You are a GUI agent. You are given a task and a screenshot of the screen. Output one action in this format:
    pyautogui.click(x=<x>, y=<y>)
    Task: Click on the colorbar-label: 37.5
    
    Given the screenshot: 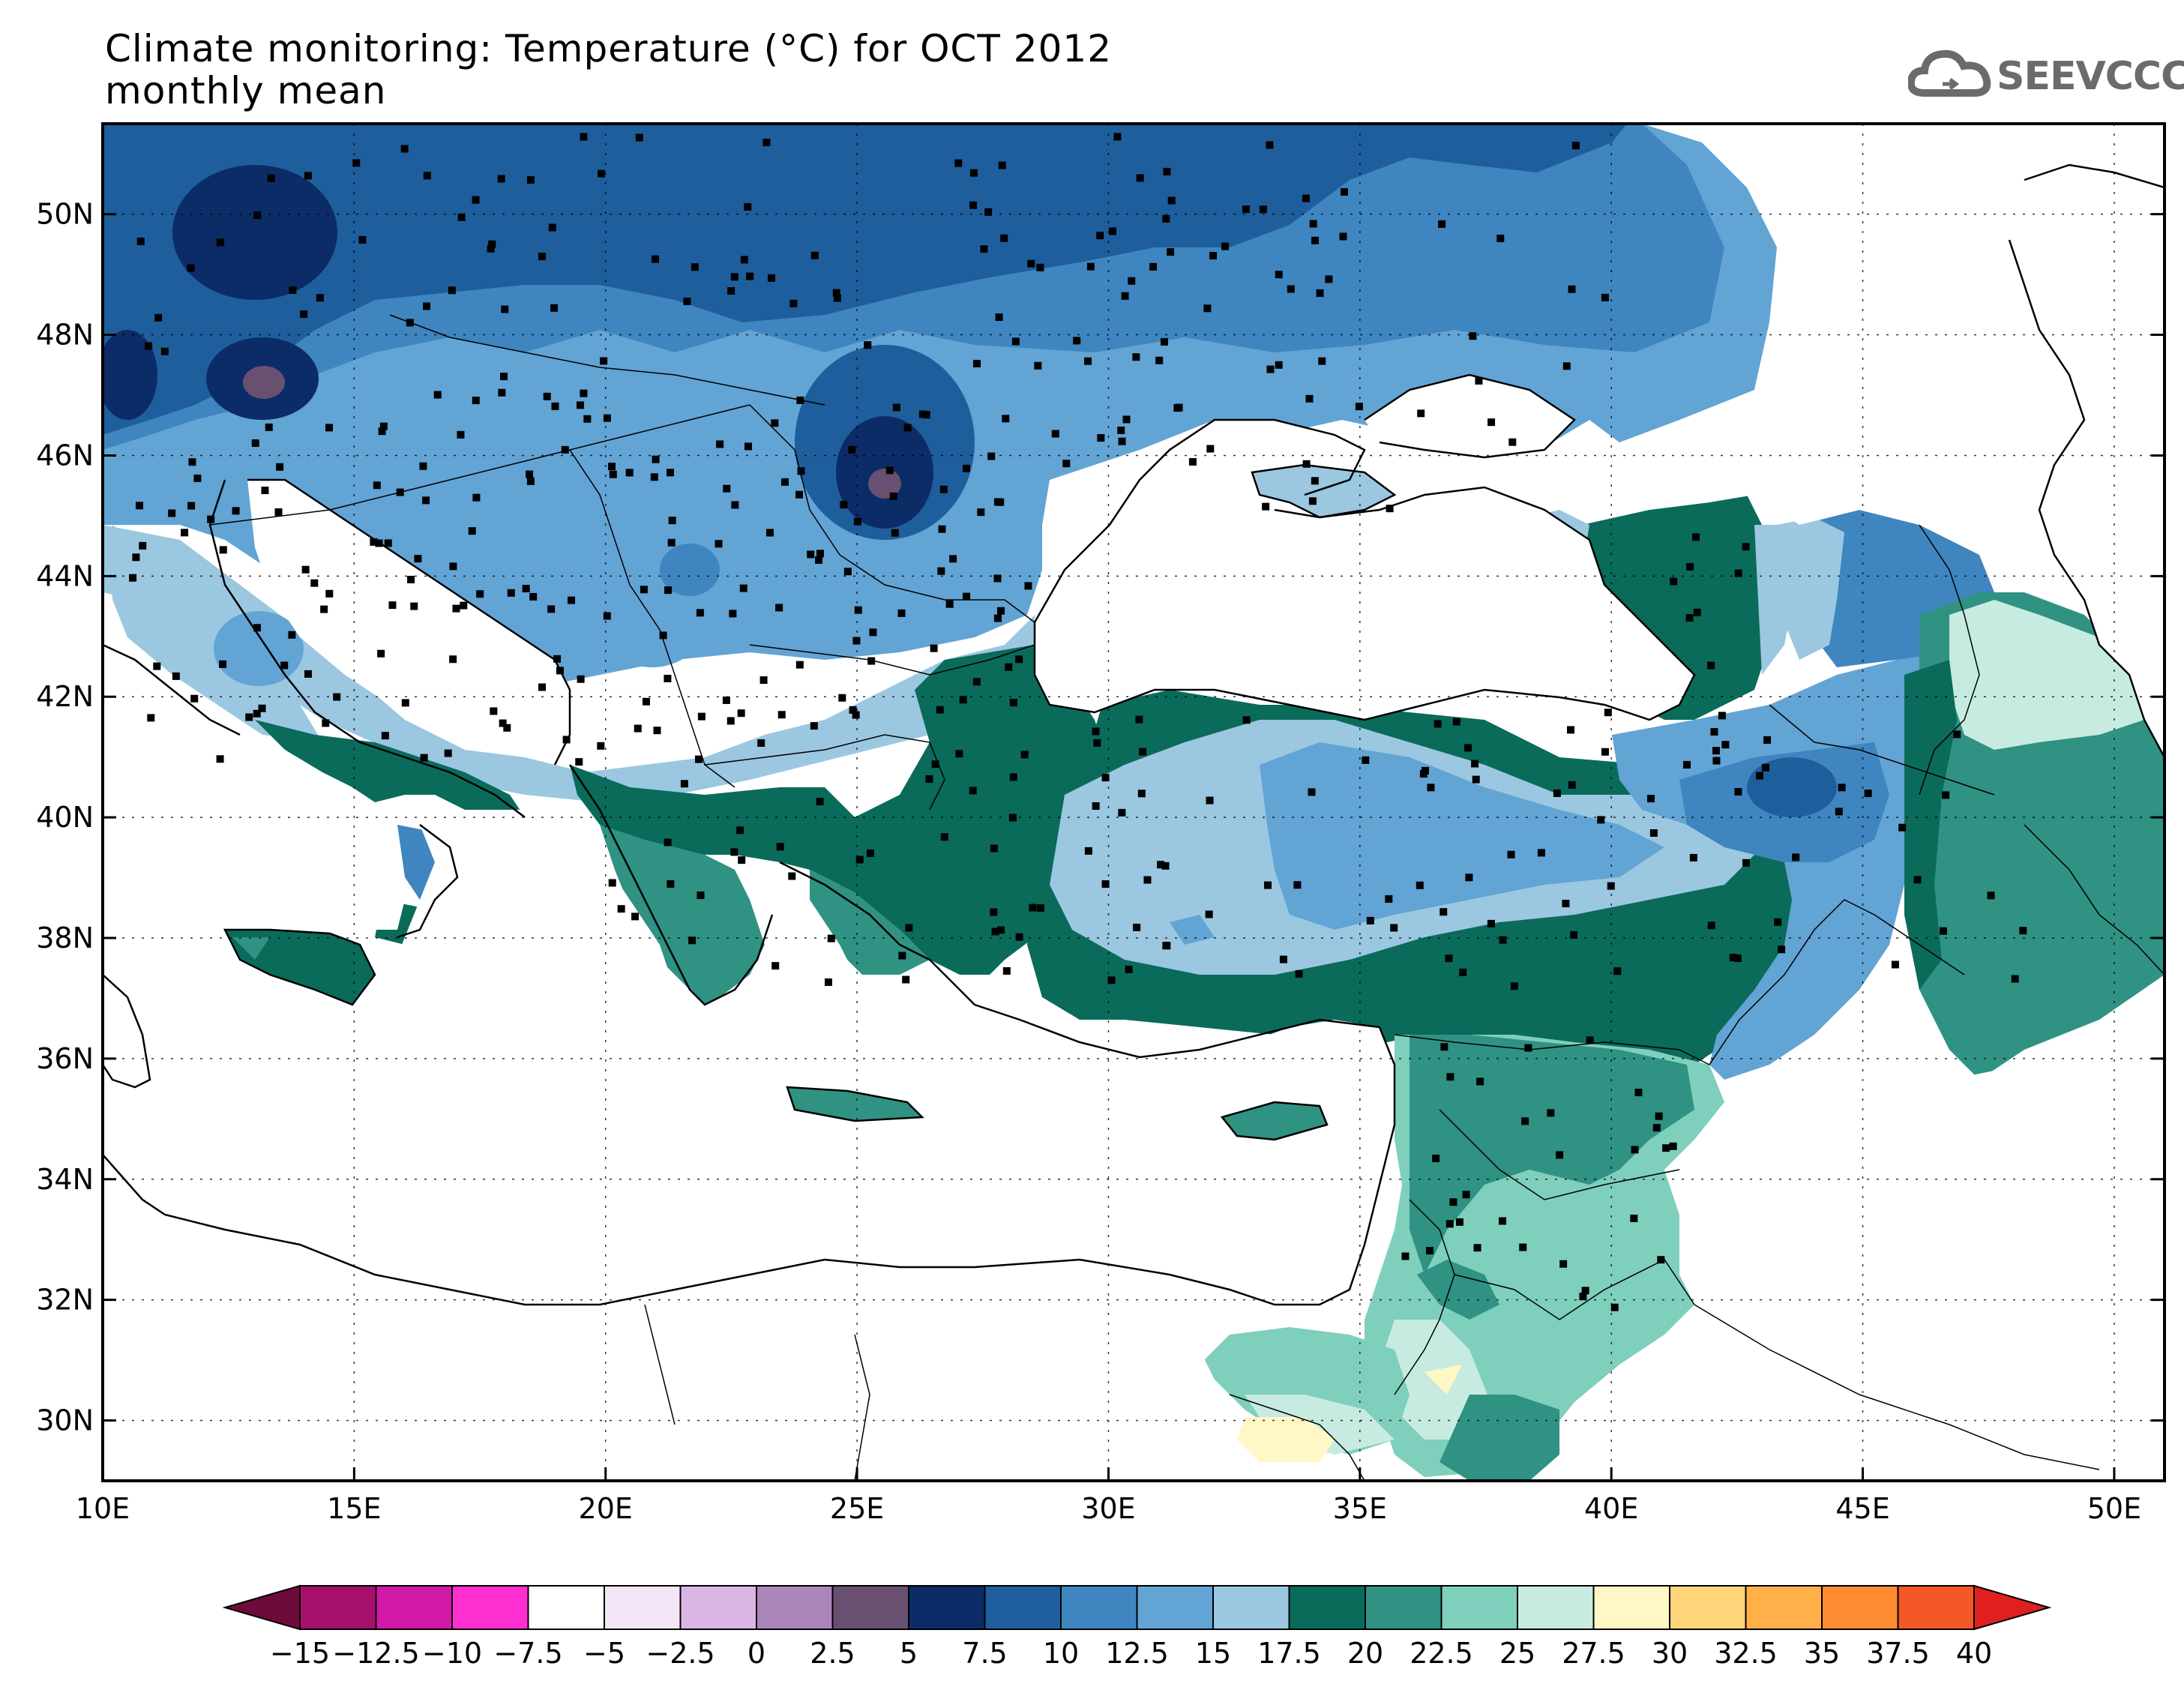 What is the action you would take?
    pyautogui.click(x=1898, y=1653)
    